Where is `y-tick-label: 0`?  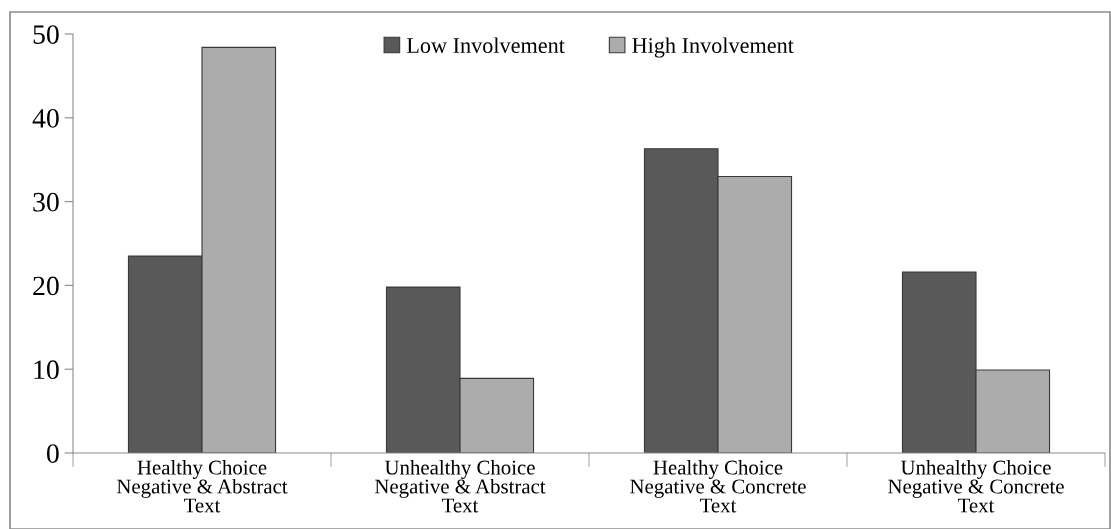 y-tick-label: 0 is located at coordinates (52, 453).